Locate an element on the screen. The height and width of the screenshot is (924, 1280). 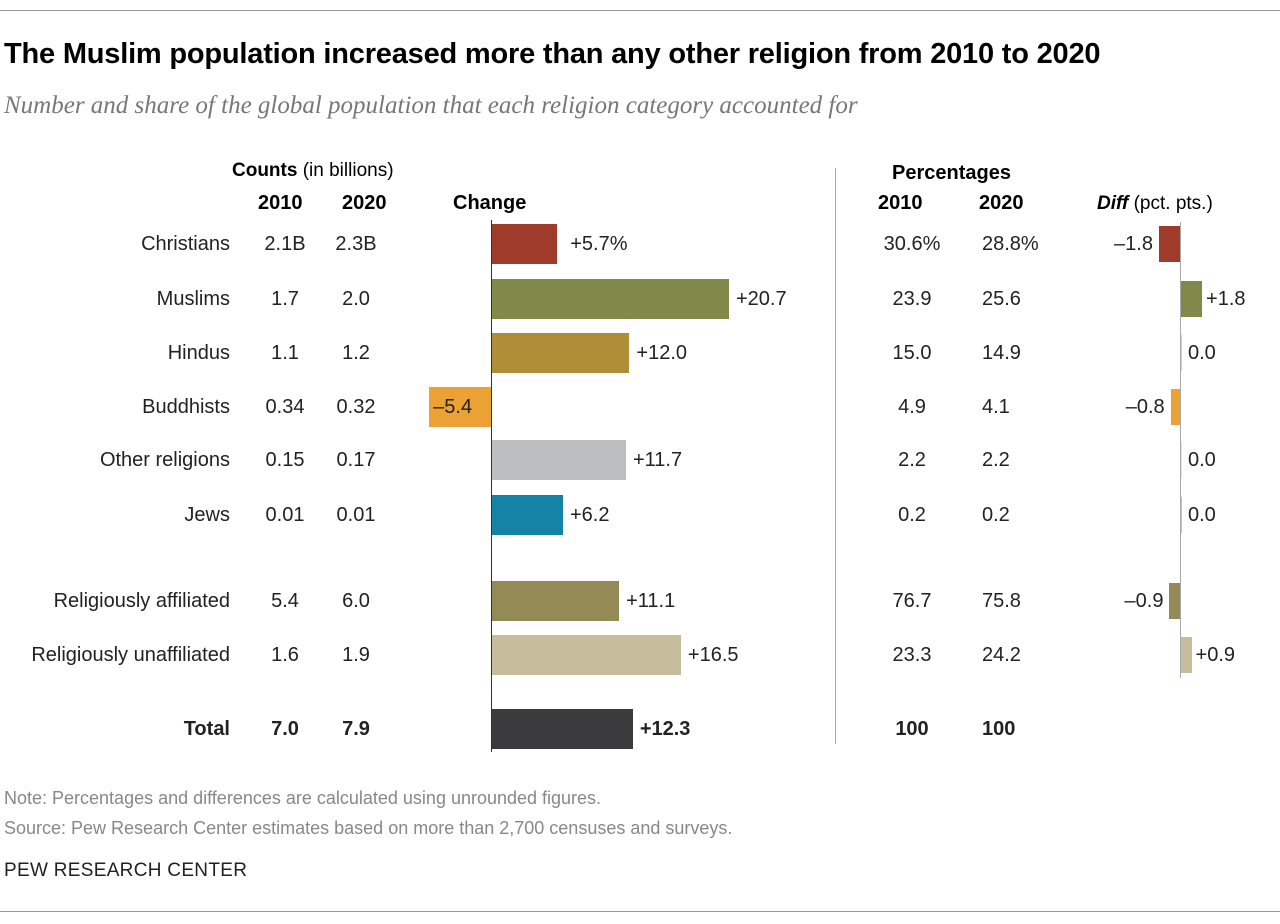
row-label: Religiously affiliated is located at coordinates (141, 601).